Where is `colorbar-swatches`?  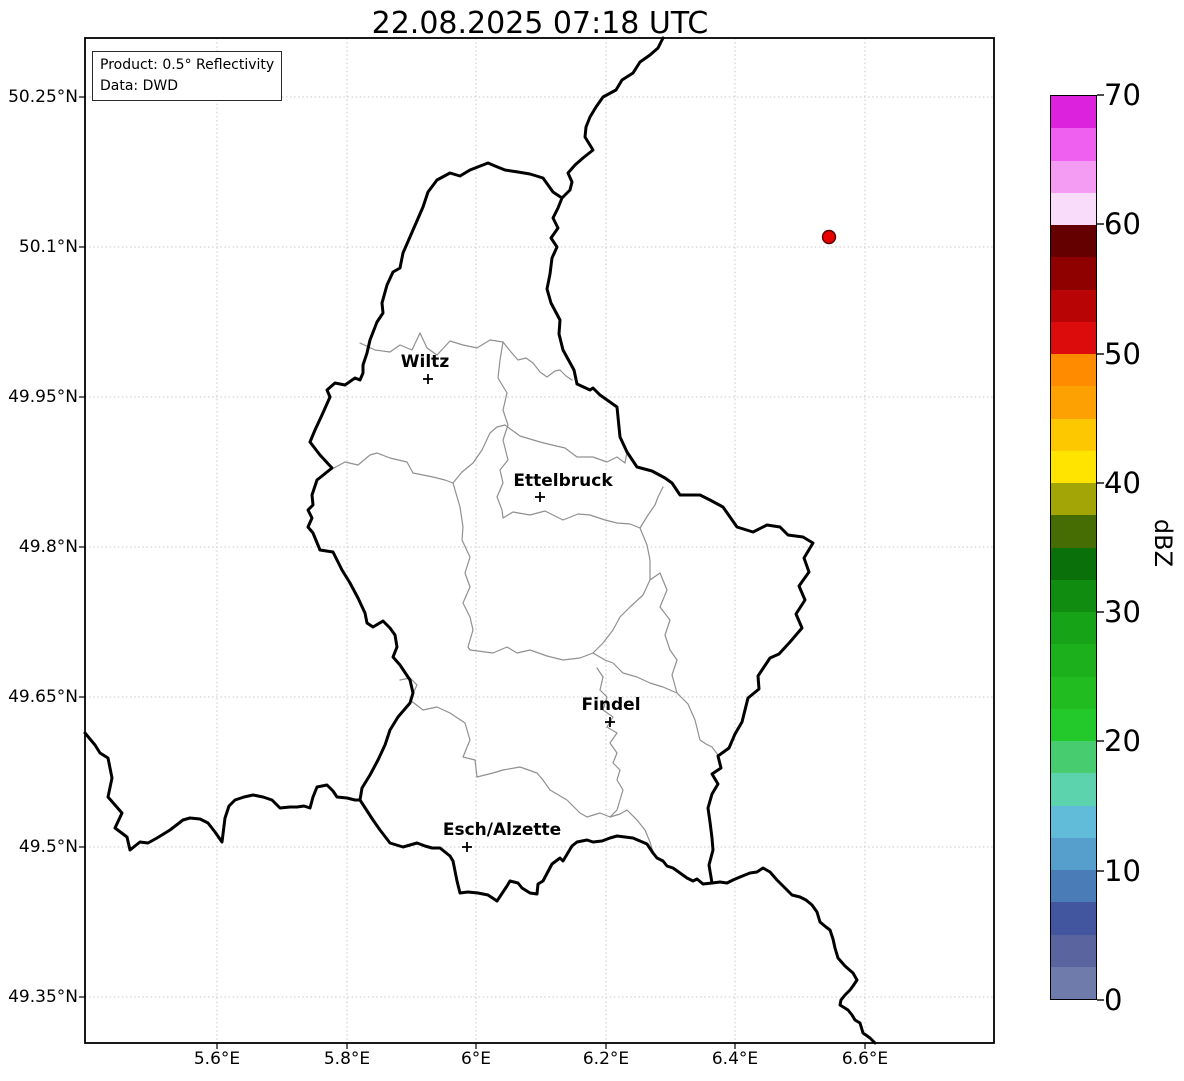
colorbar-swatches is located at coordinates (1073, 547).